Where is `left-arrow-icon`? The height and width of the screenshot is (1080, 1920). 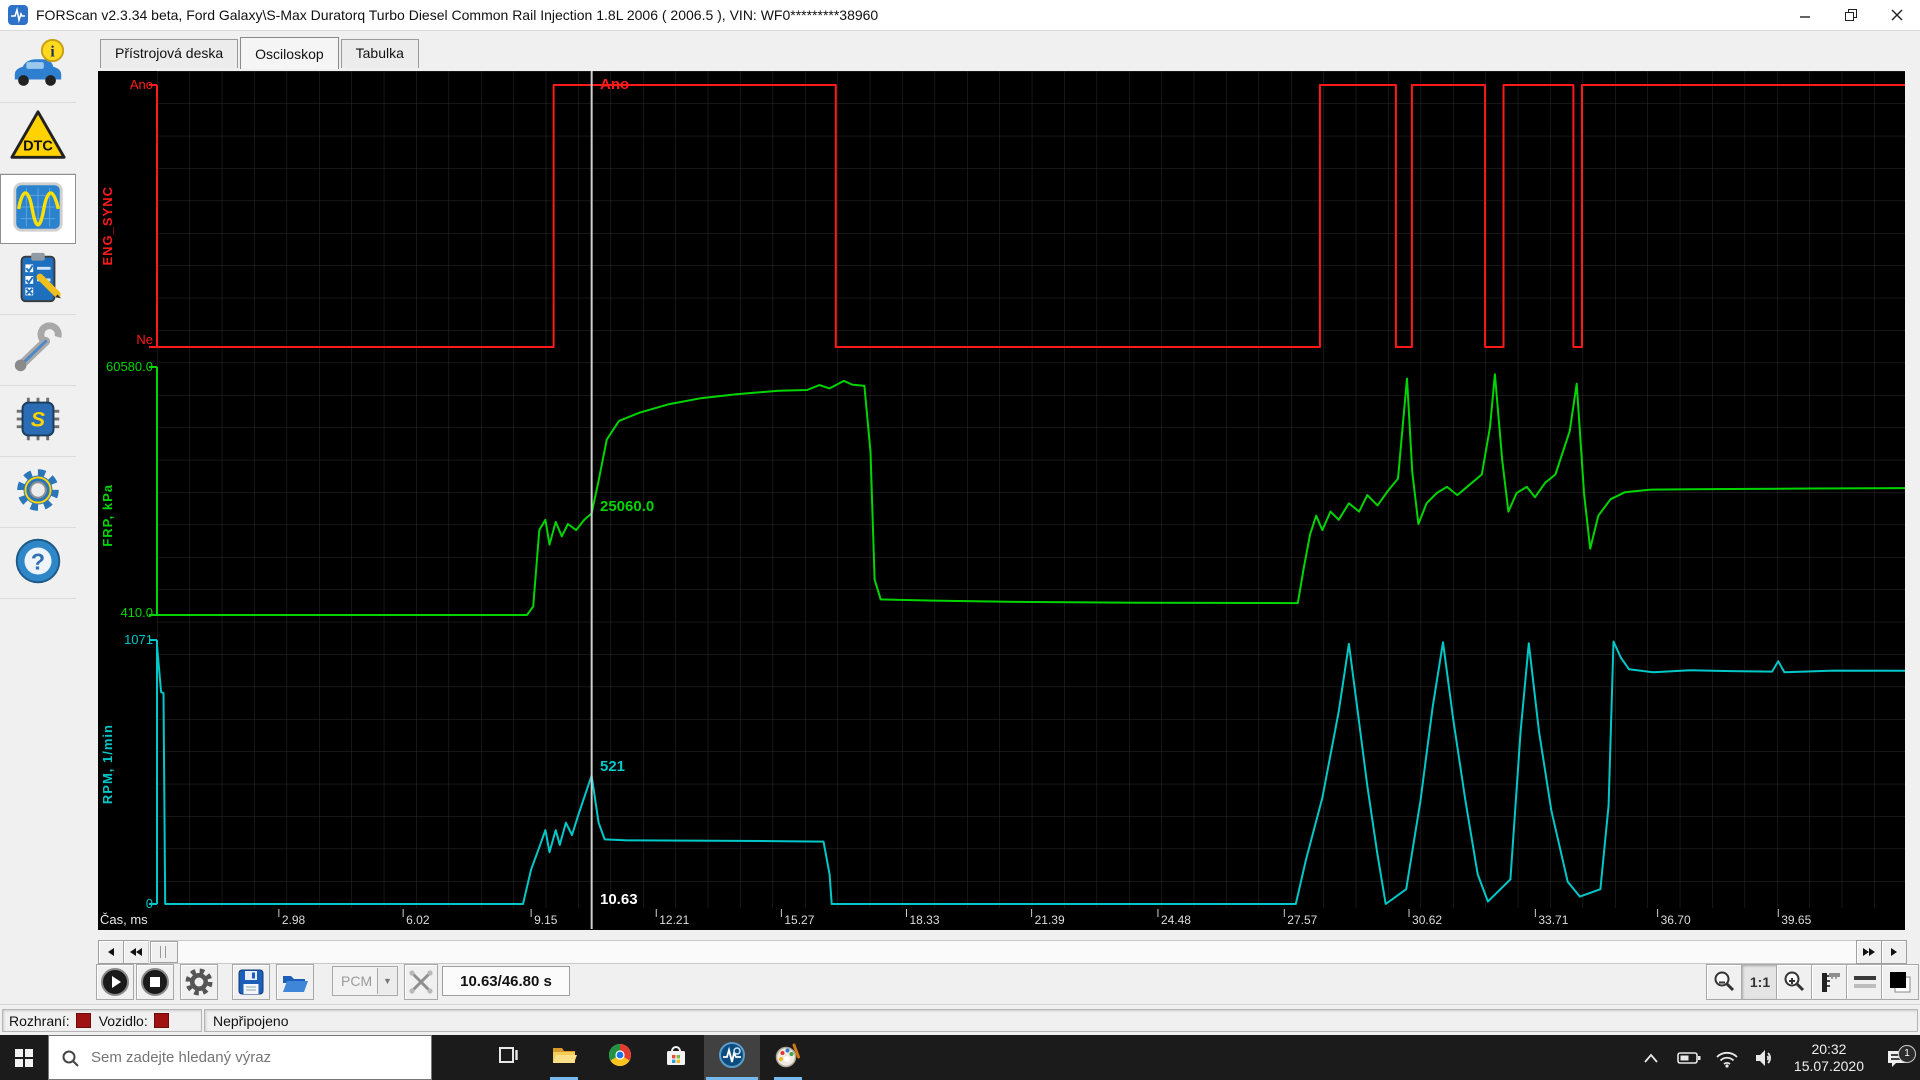
left-arrow-icon is located at coordinates (111, 952).